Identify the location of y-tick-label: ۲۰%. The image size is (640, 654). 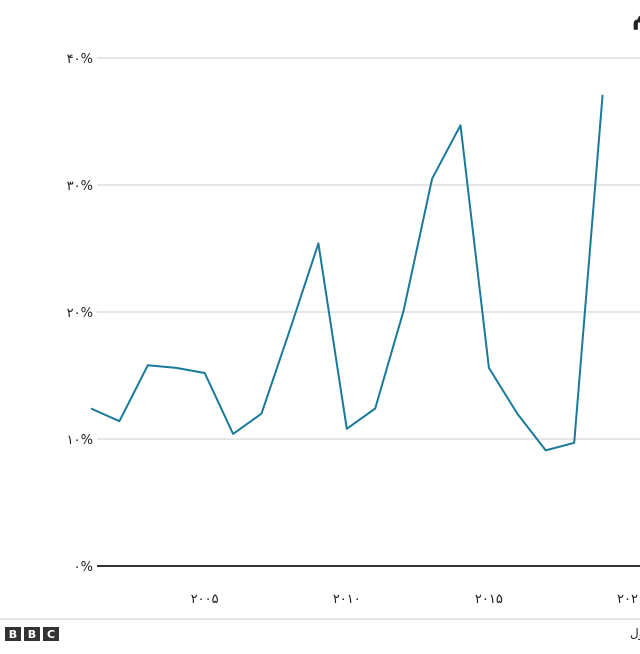
(80, 313).